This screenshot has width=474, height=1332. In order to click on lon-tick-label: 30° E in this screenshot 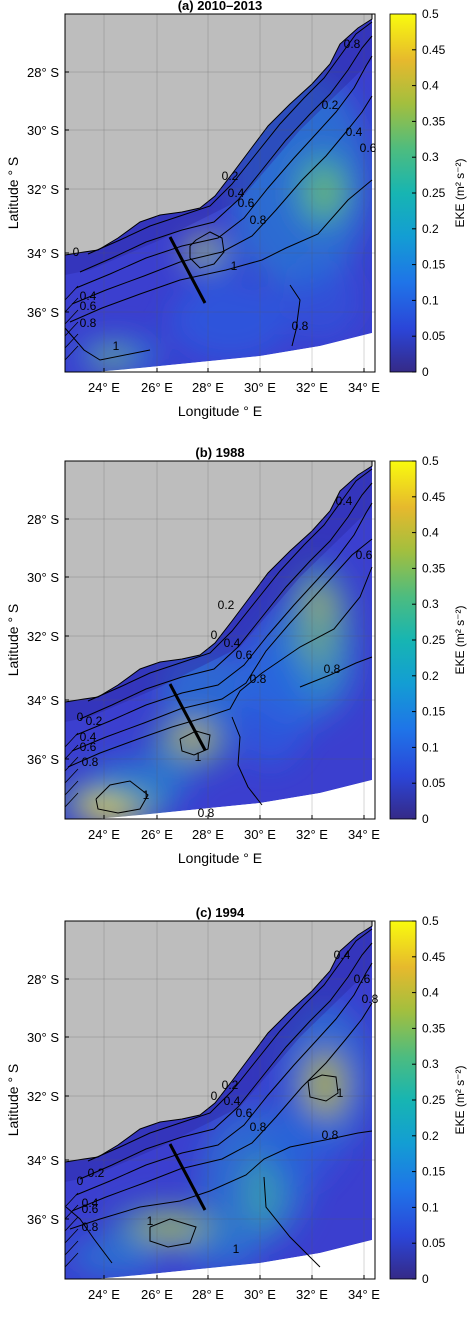, I will do `click(260, 834)`.